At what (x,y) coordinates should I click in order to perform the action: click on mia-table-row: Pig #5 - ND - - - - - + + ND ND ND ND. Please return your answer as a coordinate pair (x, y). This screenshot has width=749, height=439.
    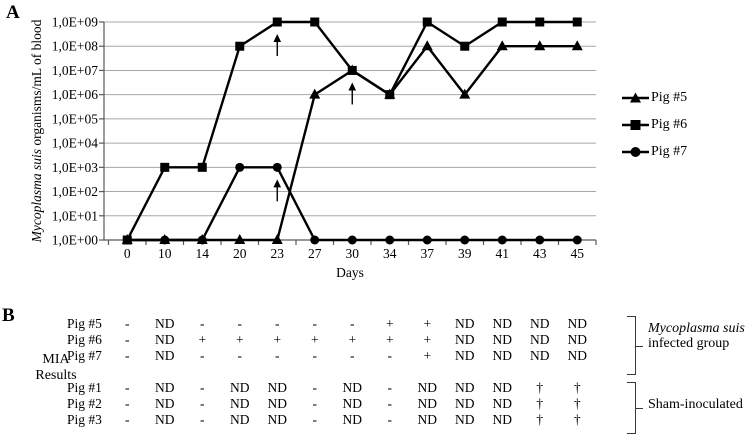
    Looking at the image, I should click on (374, 324).